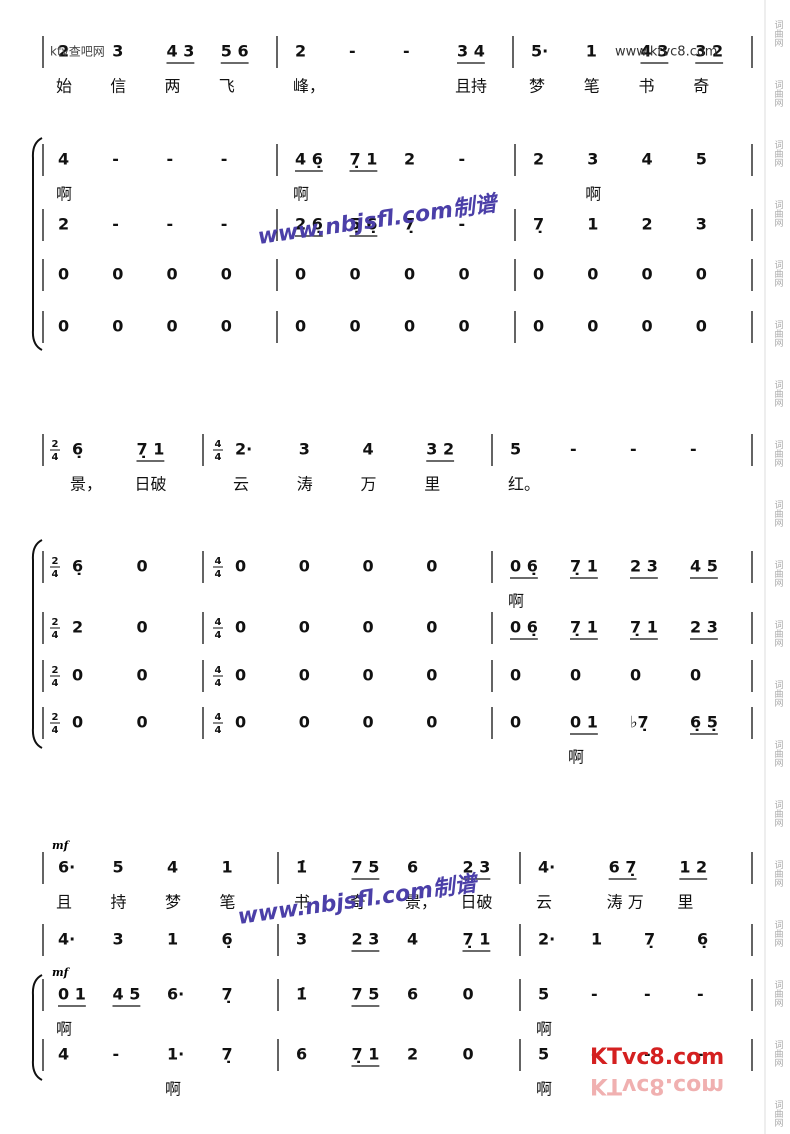  I want to click on note: 6 7̣, so click(623, 867).